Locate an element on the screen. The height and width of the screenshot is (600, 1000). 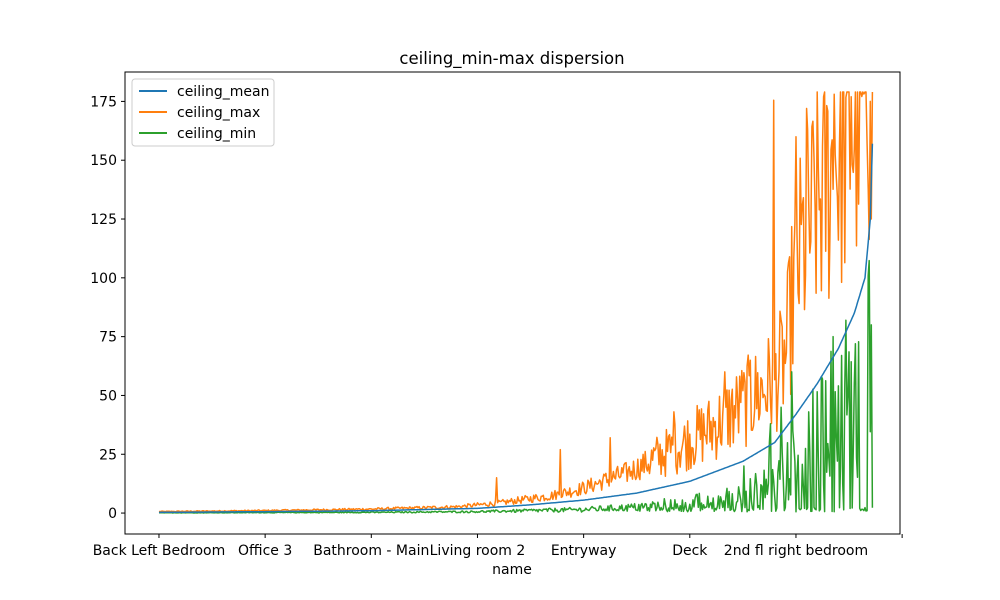
y-tick-label: 150 is located at coordinates (103, 161).